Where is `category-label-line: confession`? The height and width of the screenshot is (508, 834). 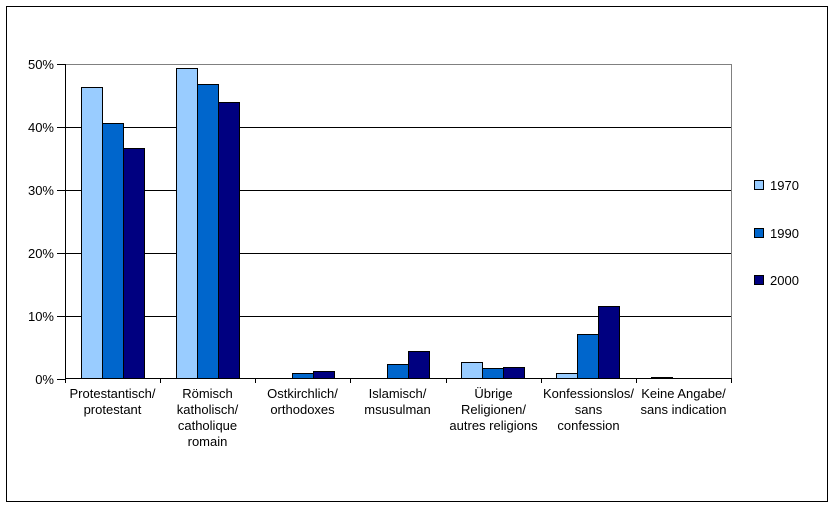 category-label-line: confession is located at coordinates (588, 425).